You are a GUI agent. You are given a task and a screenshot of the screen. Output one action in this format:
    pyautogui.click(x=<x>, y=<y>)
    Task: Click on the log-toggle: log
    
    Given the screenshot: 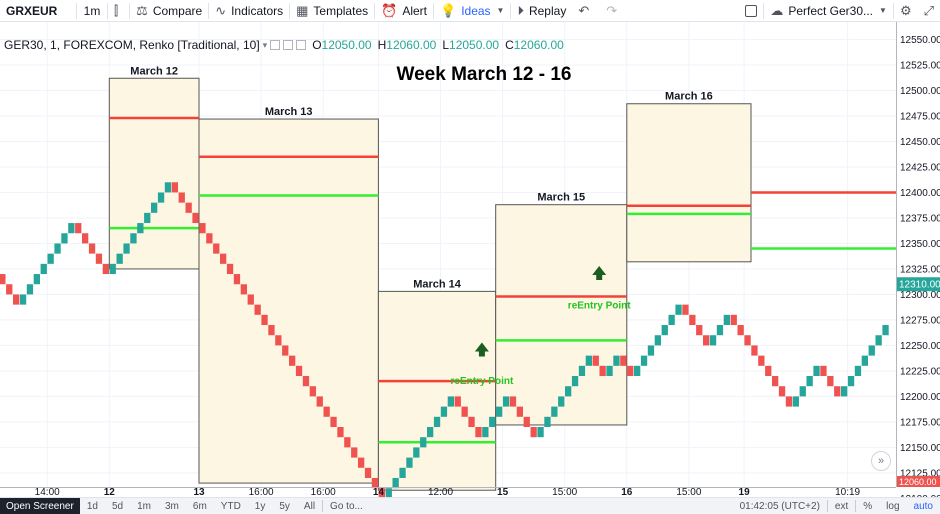 What is the action you would take?
    pyautogui.click(x=892, y=506)
    